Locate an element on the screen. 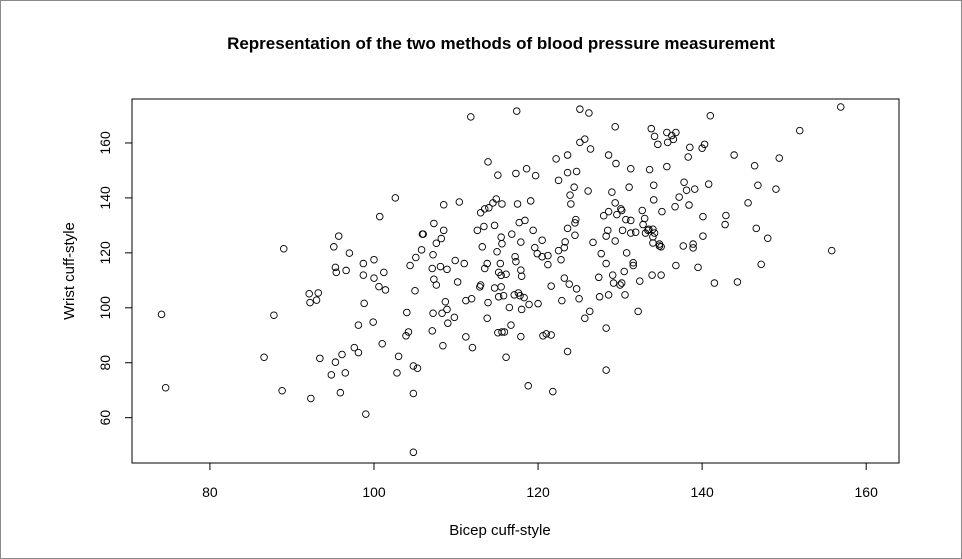 The width and height of the screenshot is (962, 559). x-tick-label: 140 is located at coordinates (702, 492).